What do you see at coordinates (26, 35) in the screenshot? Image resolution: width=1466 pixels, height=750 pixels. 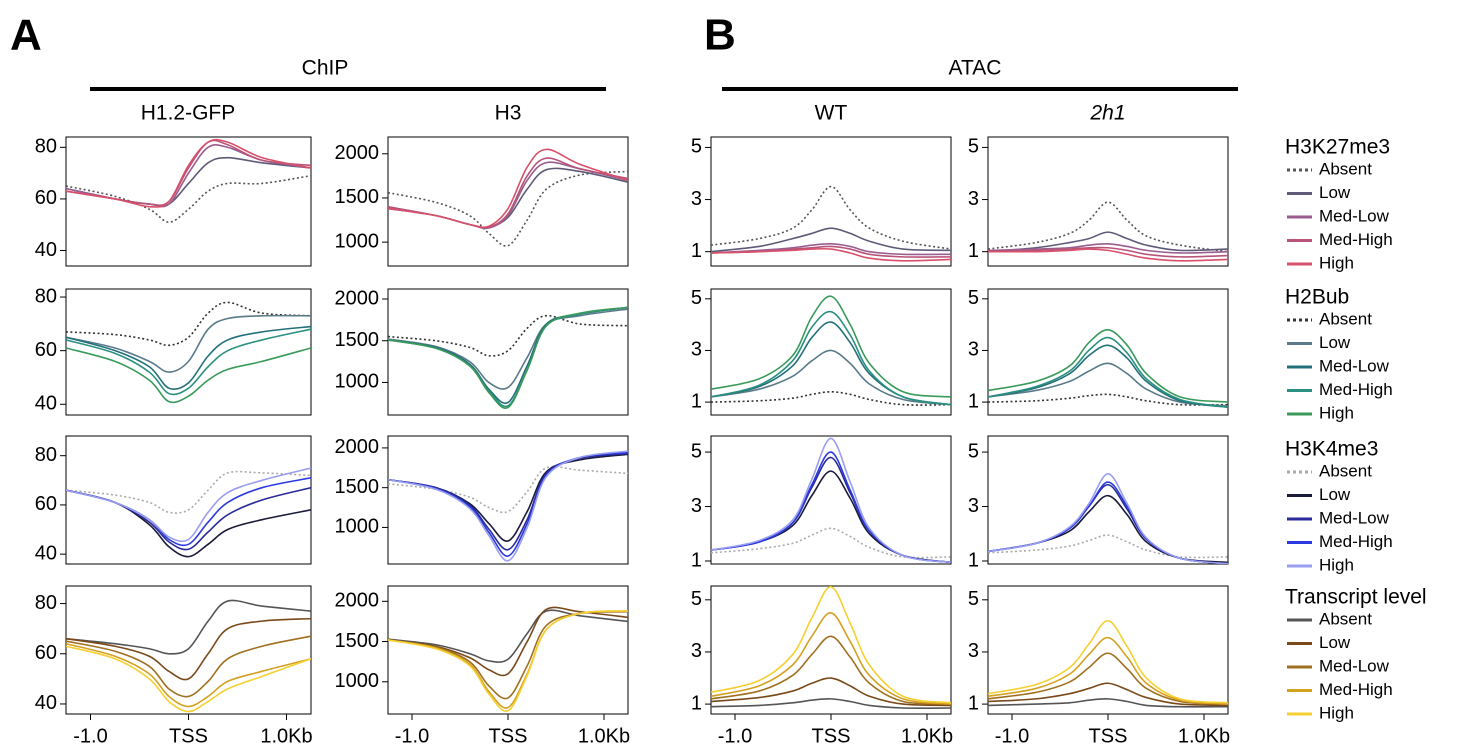 I see `panel-label: A` at bounding box center [26, 35].